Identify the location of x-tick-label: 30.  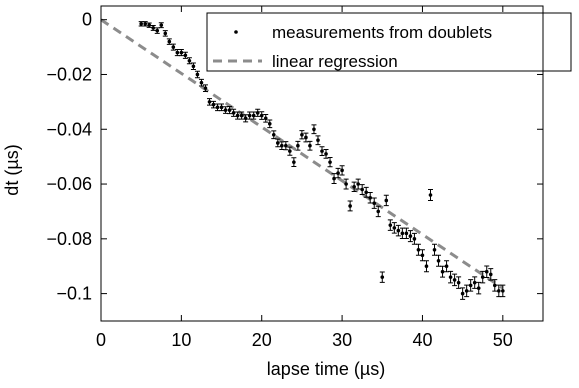
(342, 340).